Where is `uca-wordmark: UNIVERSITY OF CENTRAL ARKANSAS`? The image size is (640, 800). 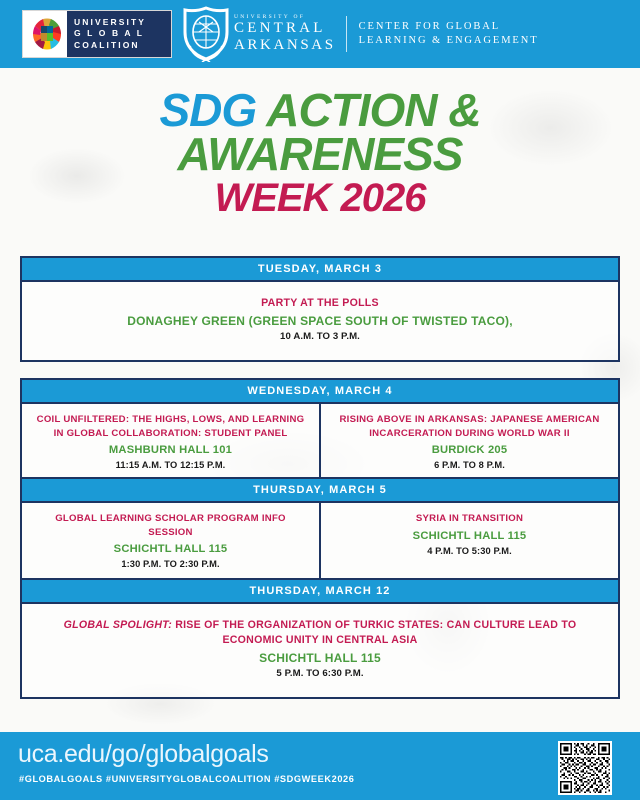
uca-wordmark: UNIVERSITY OF CENTRAL ARKANSAS is located at coordinates (285, 34).